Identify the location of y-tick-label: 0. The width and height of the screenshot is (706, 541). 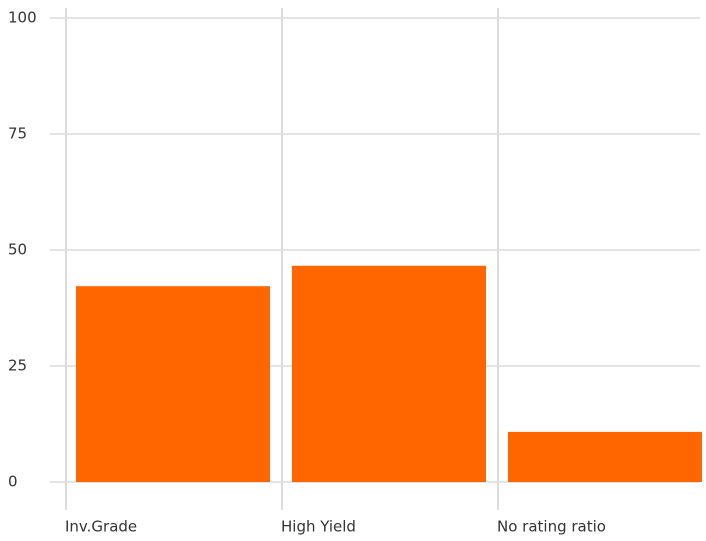
(13, 482).